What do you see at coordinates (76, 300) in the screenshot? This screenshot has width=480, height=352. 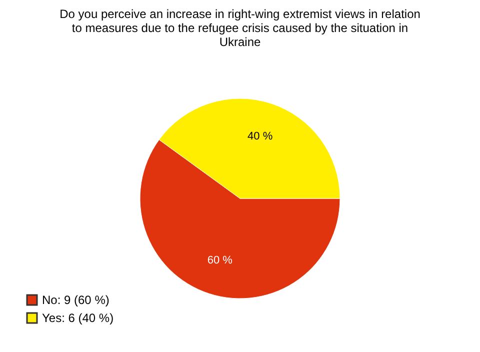 I see `legend-label: No: 9 (60 %)` at bounding box center [76, 300].